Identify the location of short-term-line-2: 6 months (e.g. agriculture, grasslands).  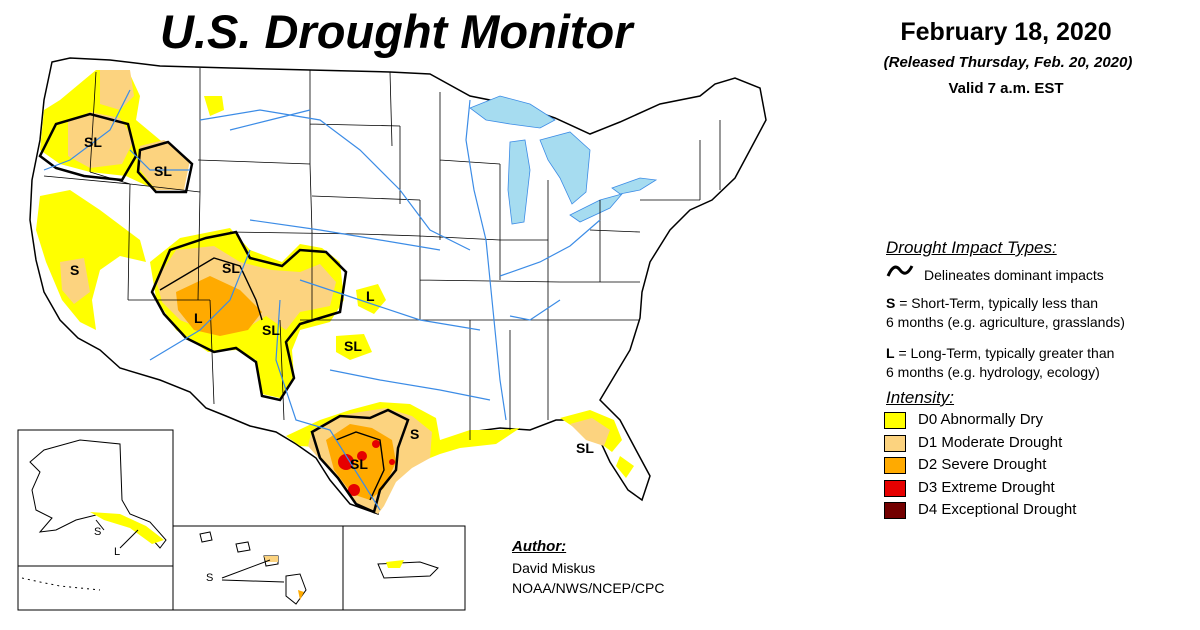
(1005, 322).